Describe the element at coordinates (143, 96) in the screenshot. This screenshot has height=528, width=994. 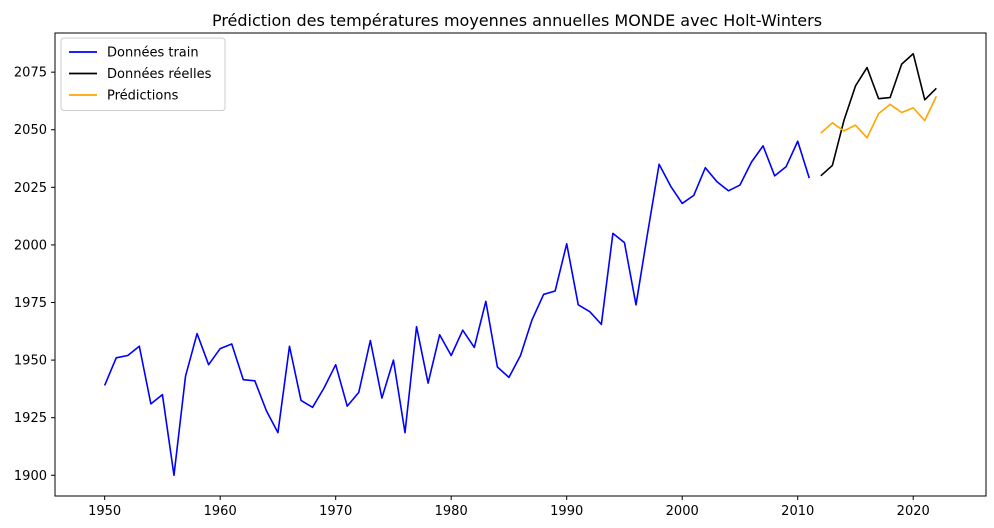
I see `legend-label: Prédictions` at that location.